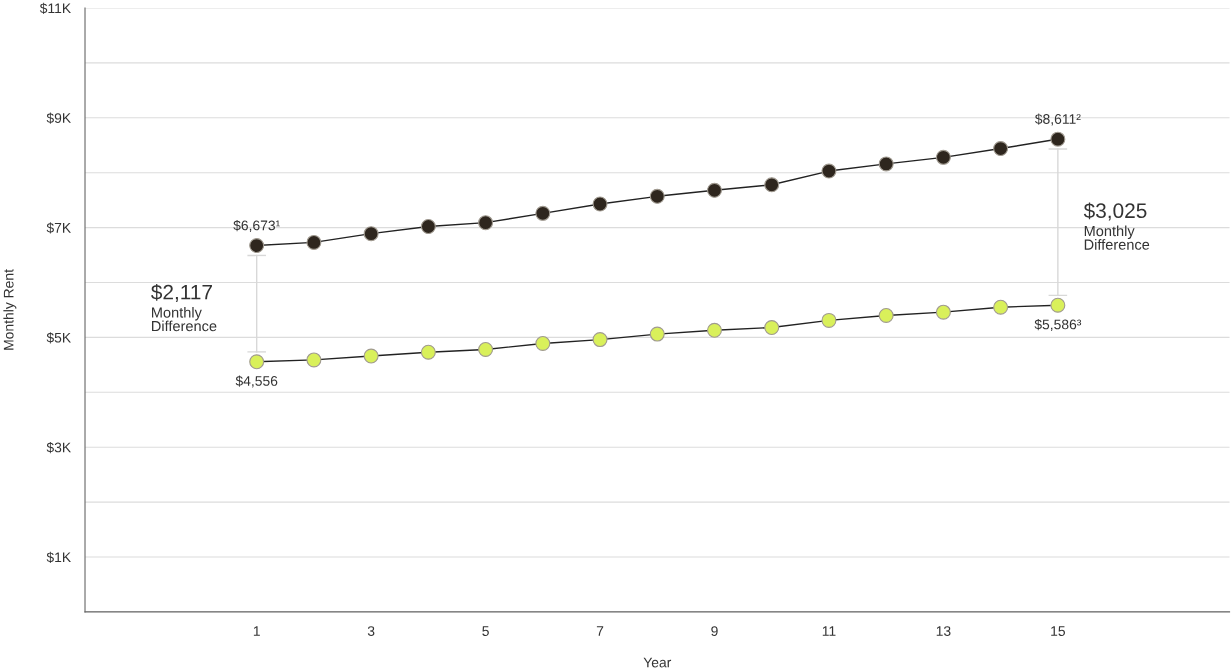 This screenshot has width=1232, height=668. Describe the element at coordinates (58, 118) in the screenshot. I see `y-tick-label: $9K` at that location.